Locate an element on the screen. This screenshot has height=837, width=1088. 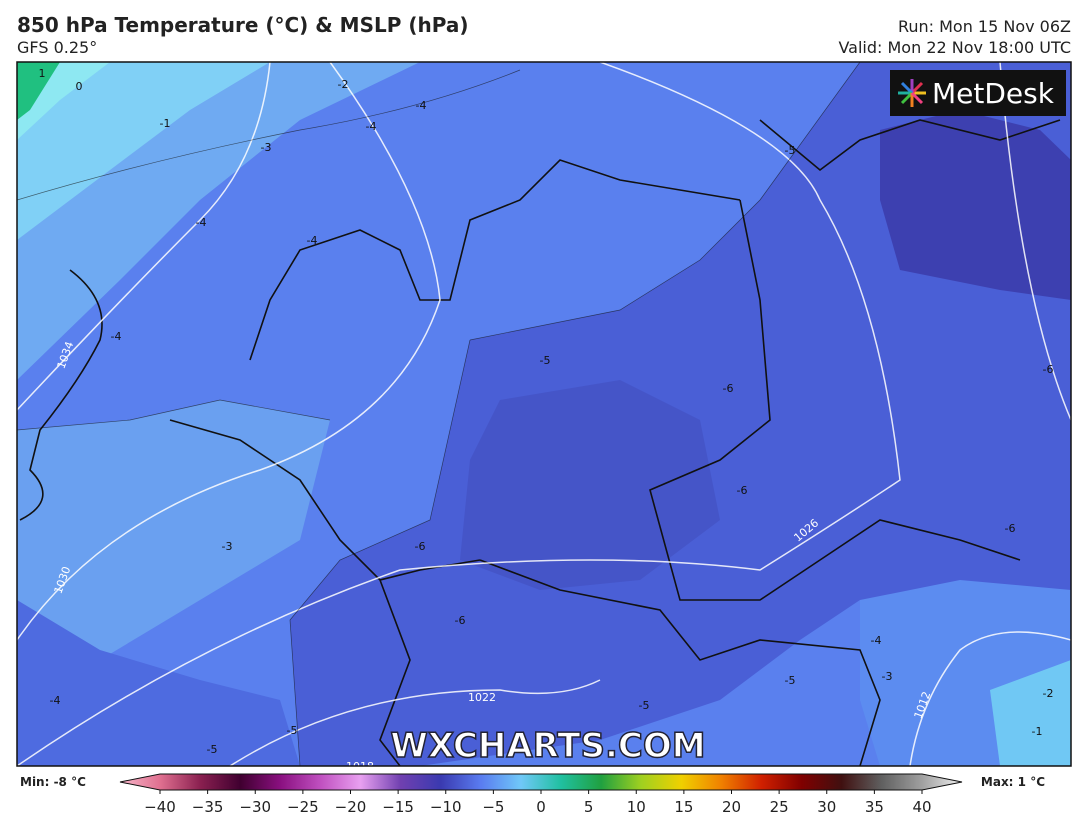
colorbar-tick-label: 25 is located at coordinates (779, 807).